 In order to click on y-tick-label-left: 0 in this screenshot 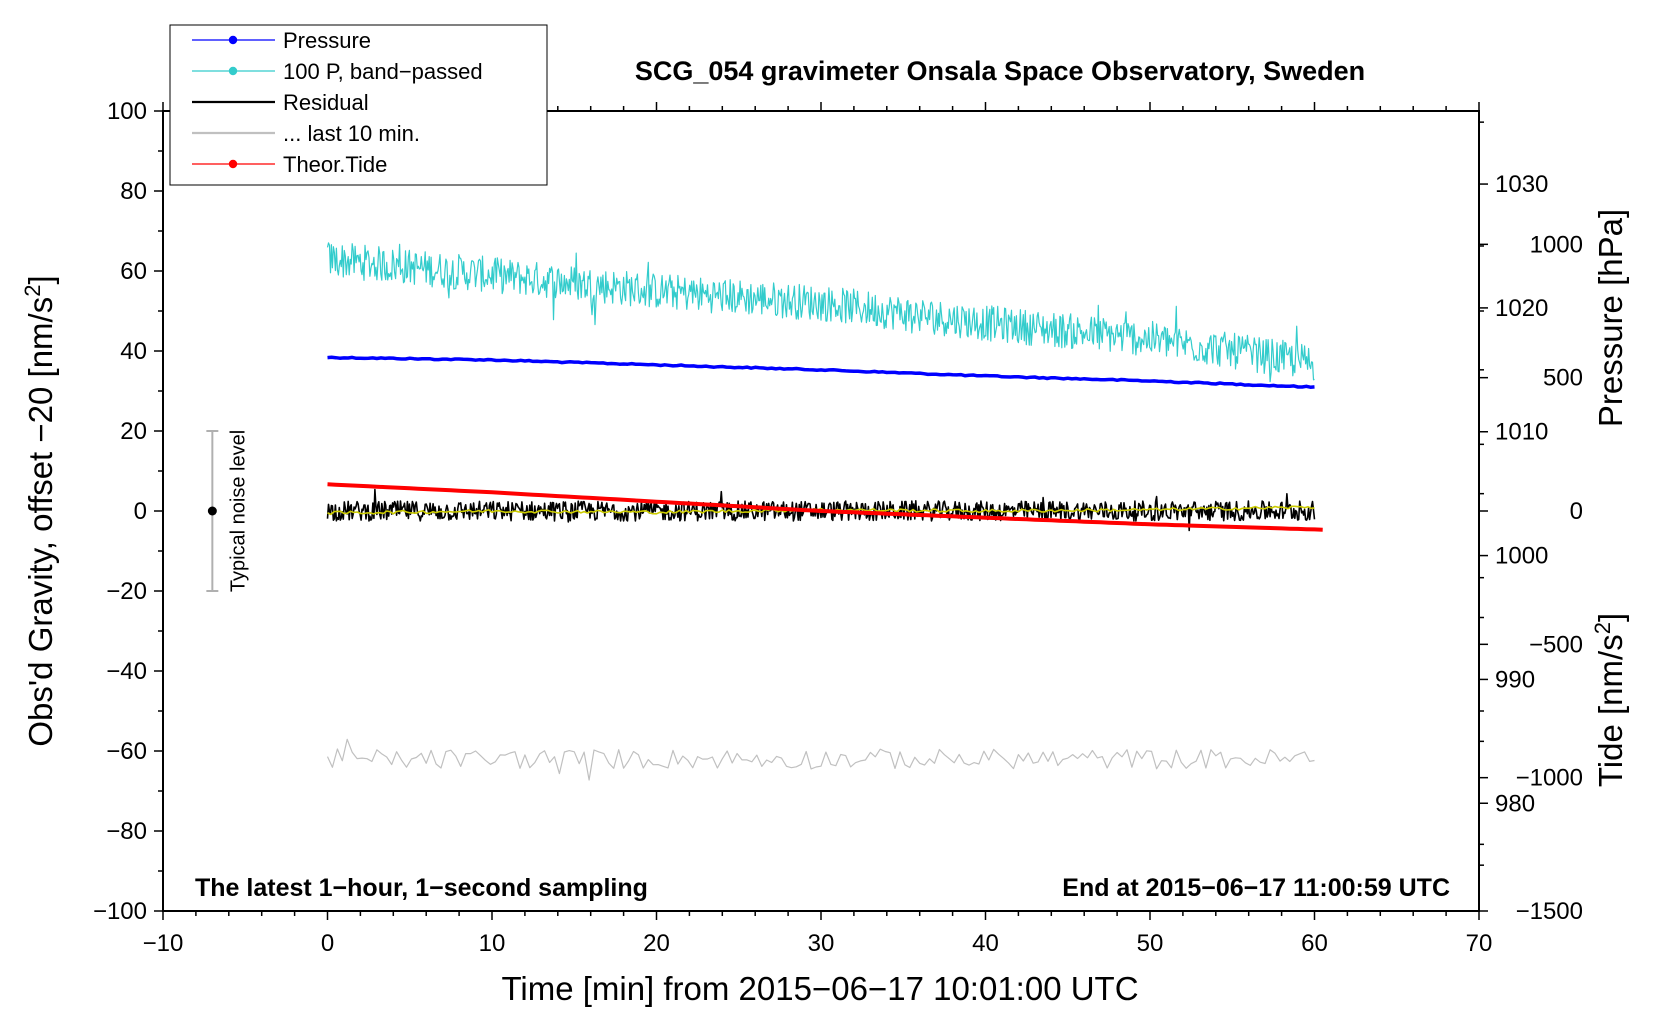, I will do `click(140, 511)`.